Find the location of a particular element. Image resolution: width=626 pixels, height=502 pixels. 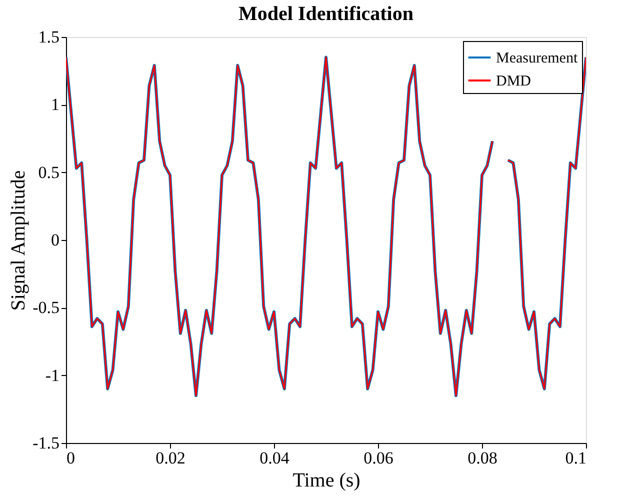

y-tick-label: 0.5 is located at coordinates (49, 172).